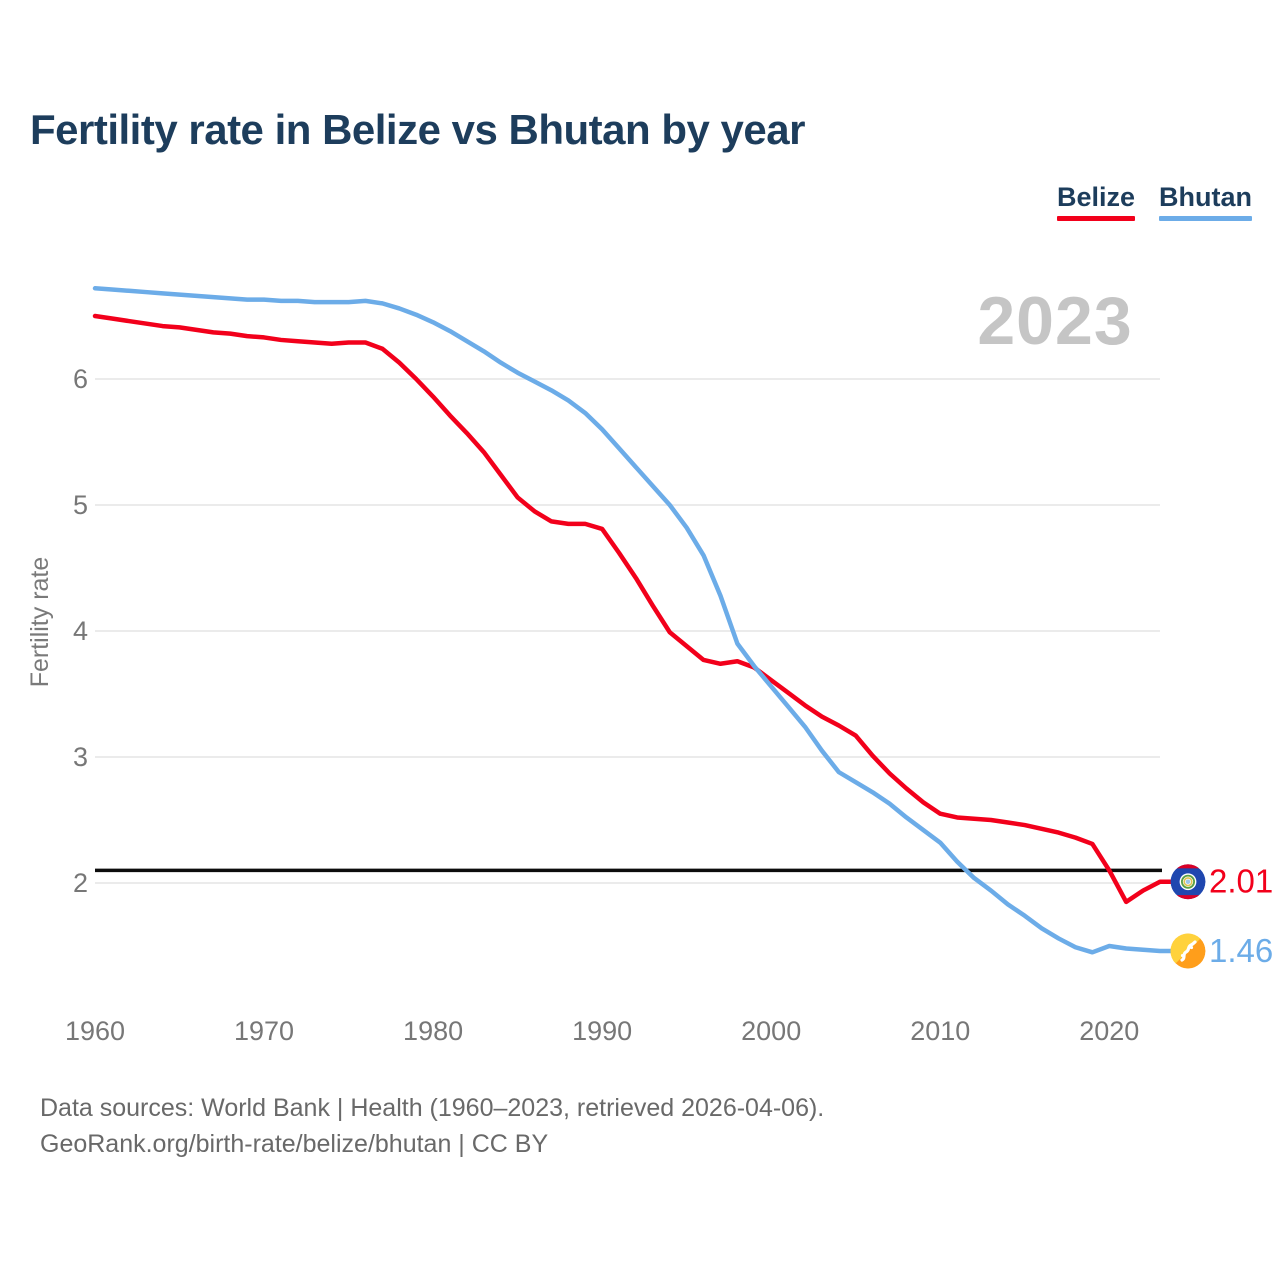 Image resolution: width=1280 pixels, height=1280 pixels. I want to click on legend: Belize Bhutan, so click(1154, 201).